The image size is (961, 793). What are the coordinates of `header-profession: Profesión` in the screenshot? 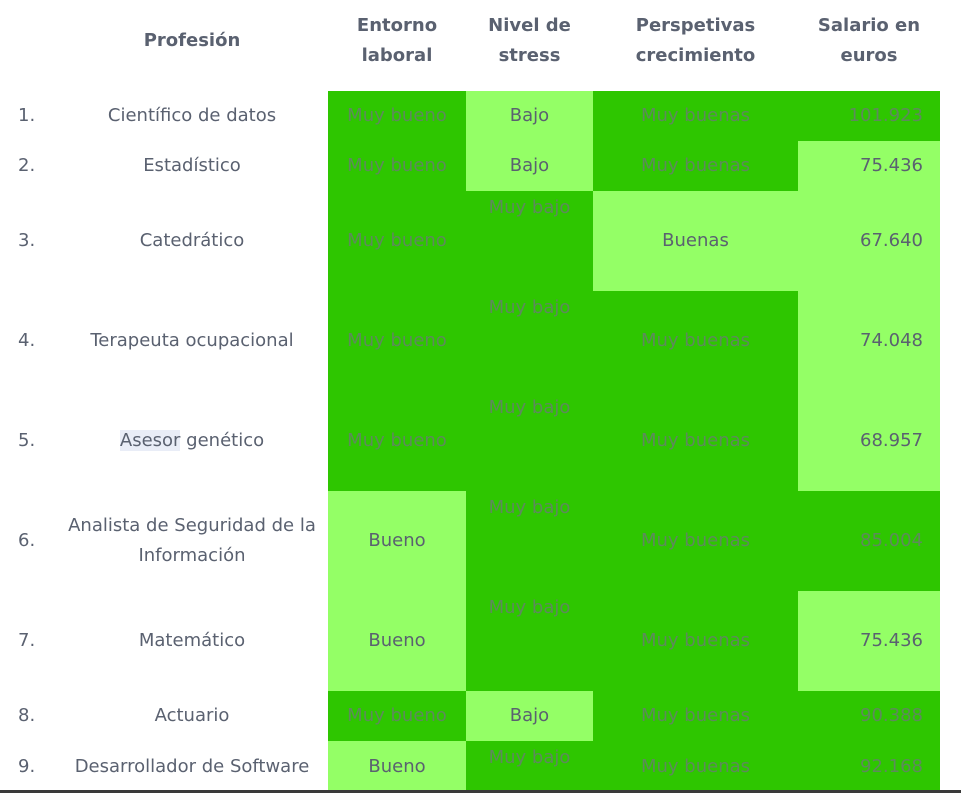 It's located at (192, 40).